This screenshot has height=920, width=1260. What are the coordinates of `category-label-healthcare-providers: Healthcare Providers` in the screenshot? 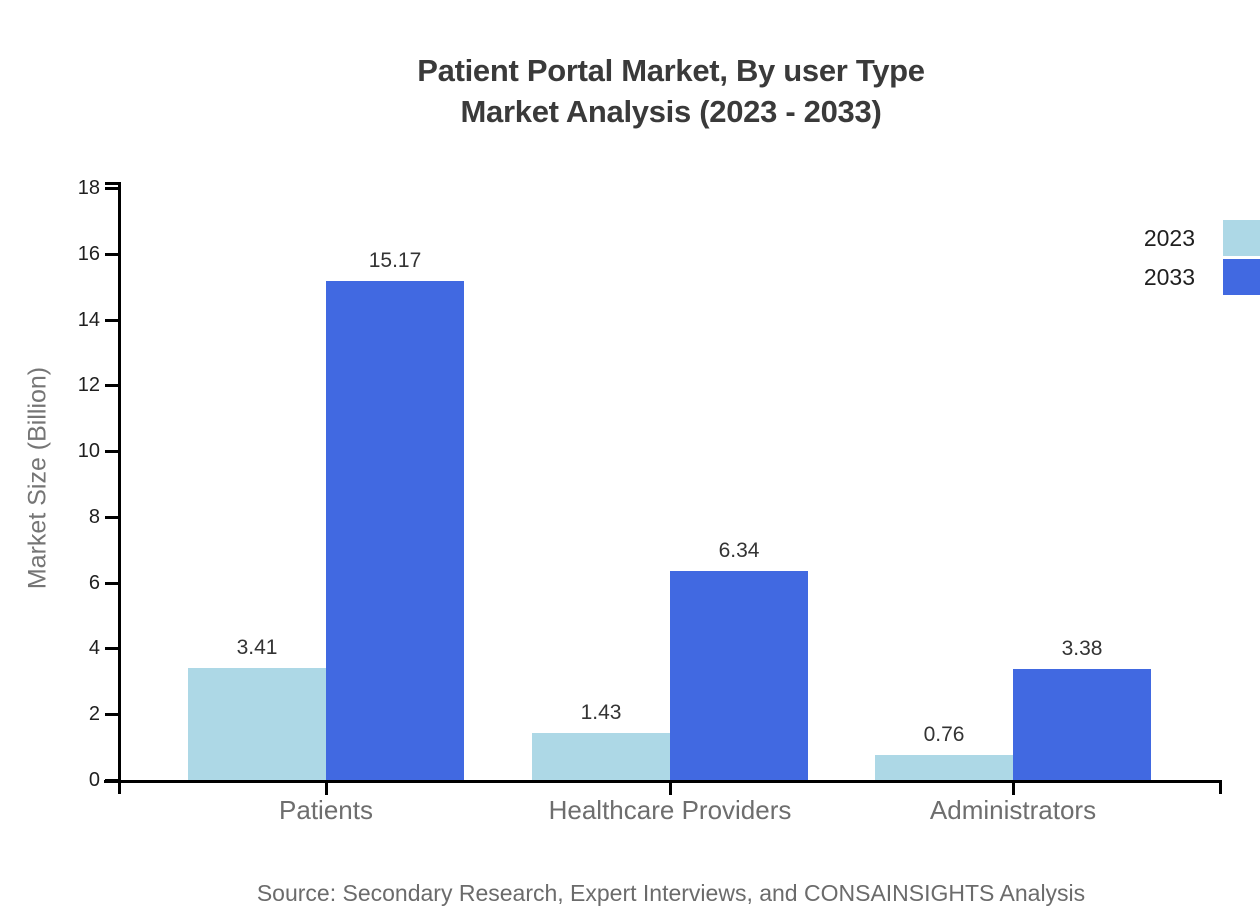 It's located at (670, 810).